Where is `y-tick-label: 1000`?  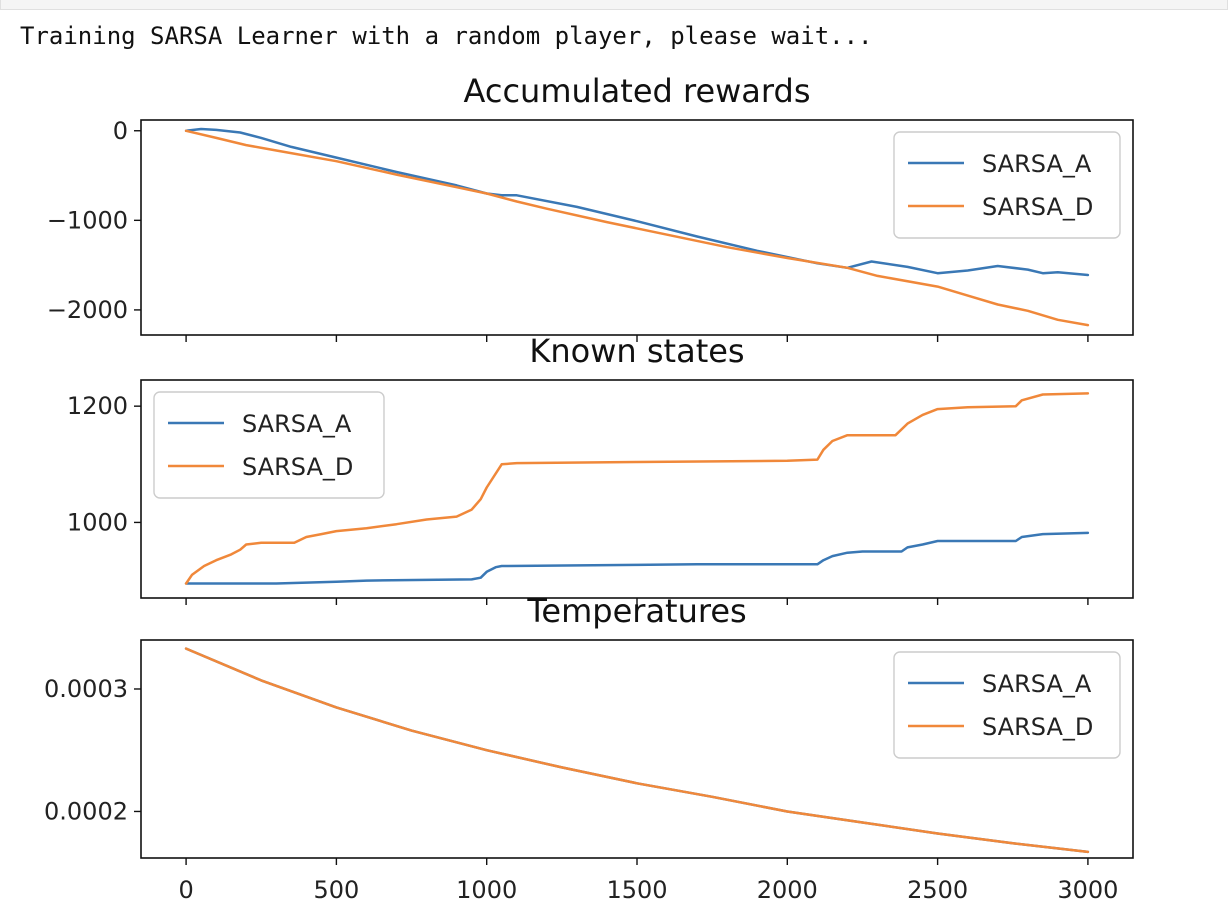 y-tick-label: 1000 is located at coordinates (97, 522).